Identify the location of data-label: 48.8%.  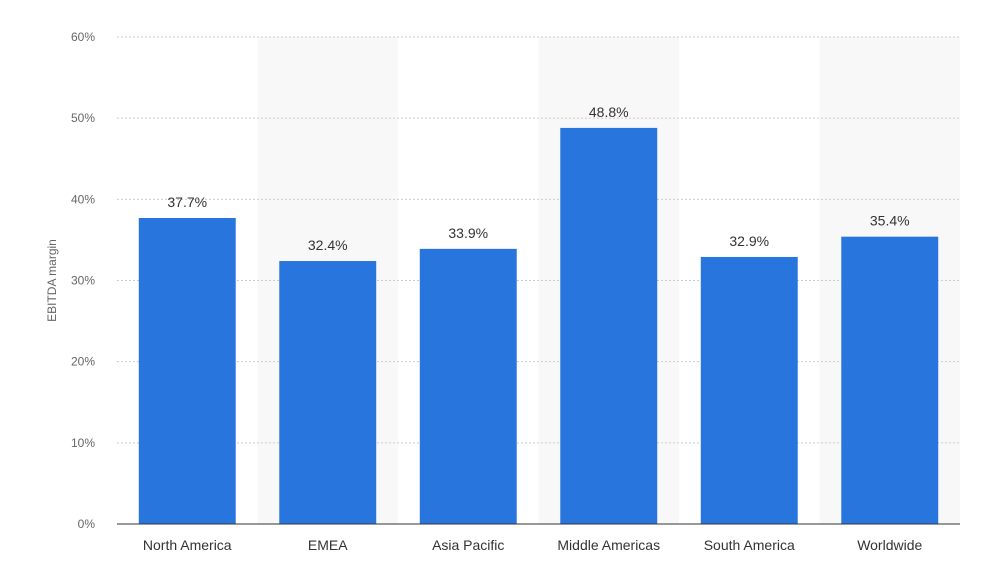
(609, 112).